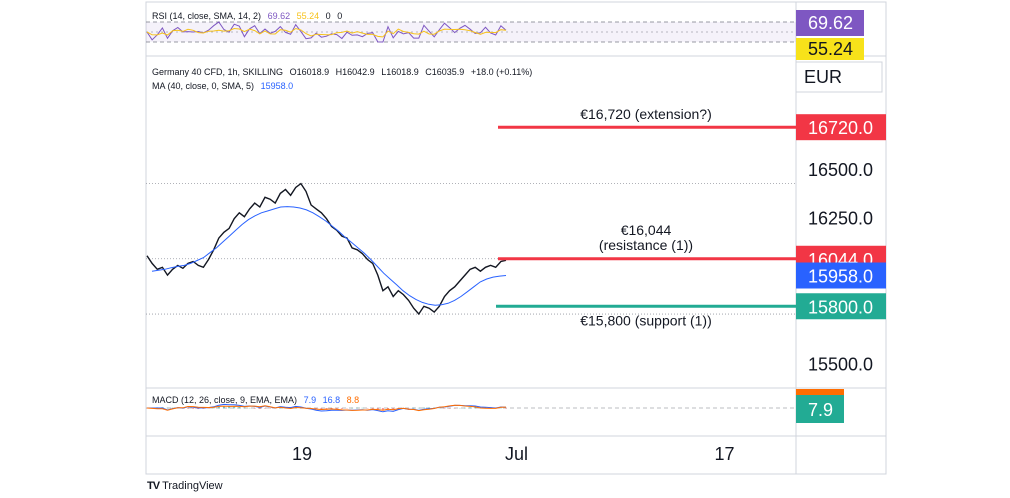 This screenshot has height=498, width=1010. I want to click on level-badge-label: 15958.0, so click(840, 277).